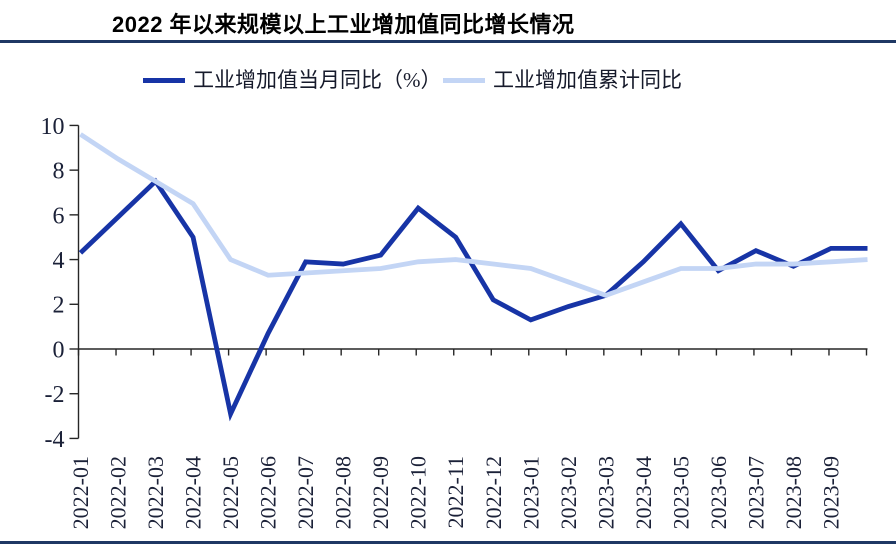 This screenshot has width=896, height=551. Describe the element at coordinates (455, 492) in the screenshot. I see `x-tick-label: 2022-11` at that location.